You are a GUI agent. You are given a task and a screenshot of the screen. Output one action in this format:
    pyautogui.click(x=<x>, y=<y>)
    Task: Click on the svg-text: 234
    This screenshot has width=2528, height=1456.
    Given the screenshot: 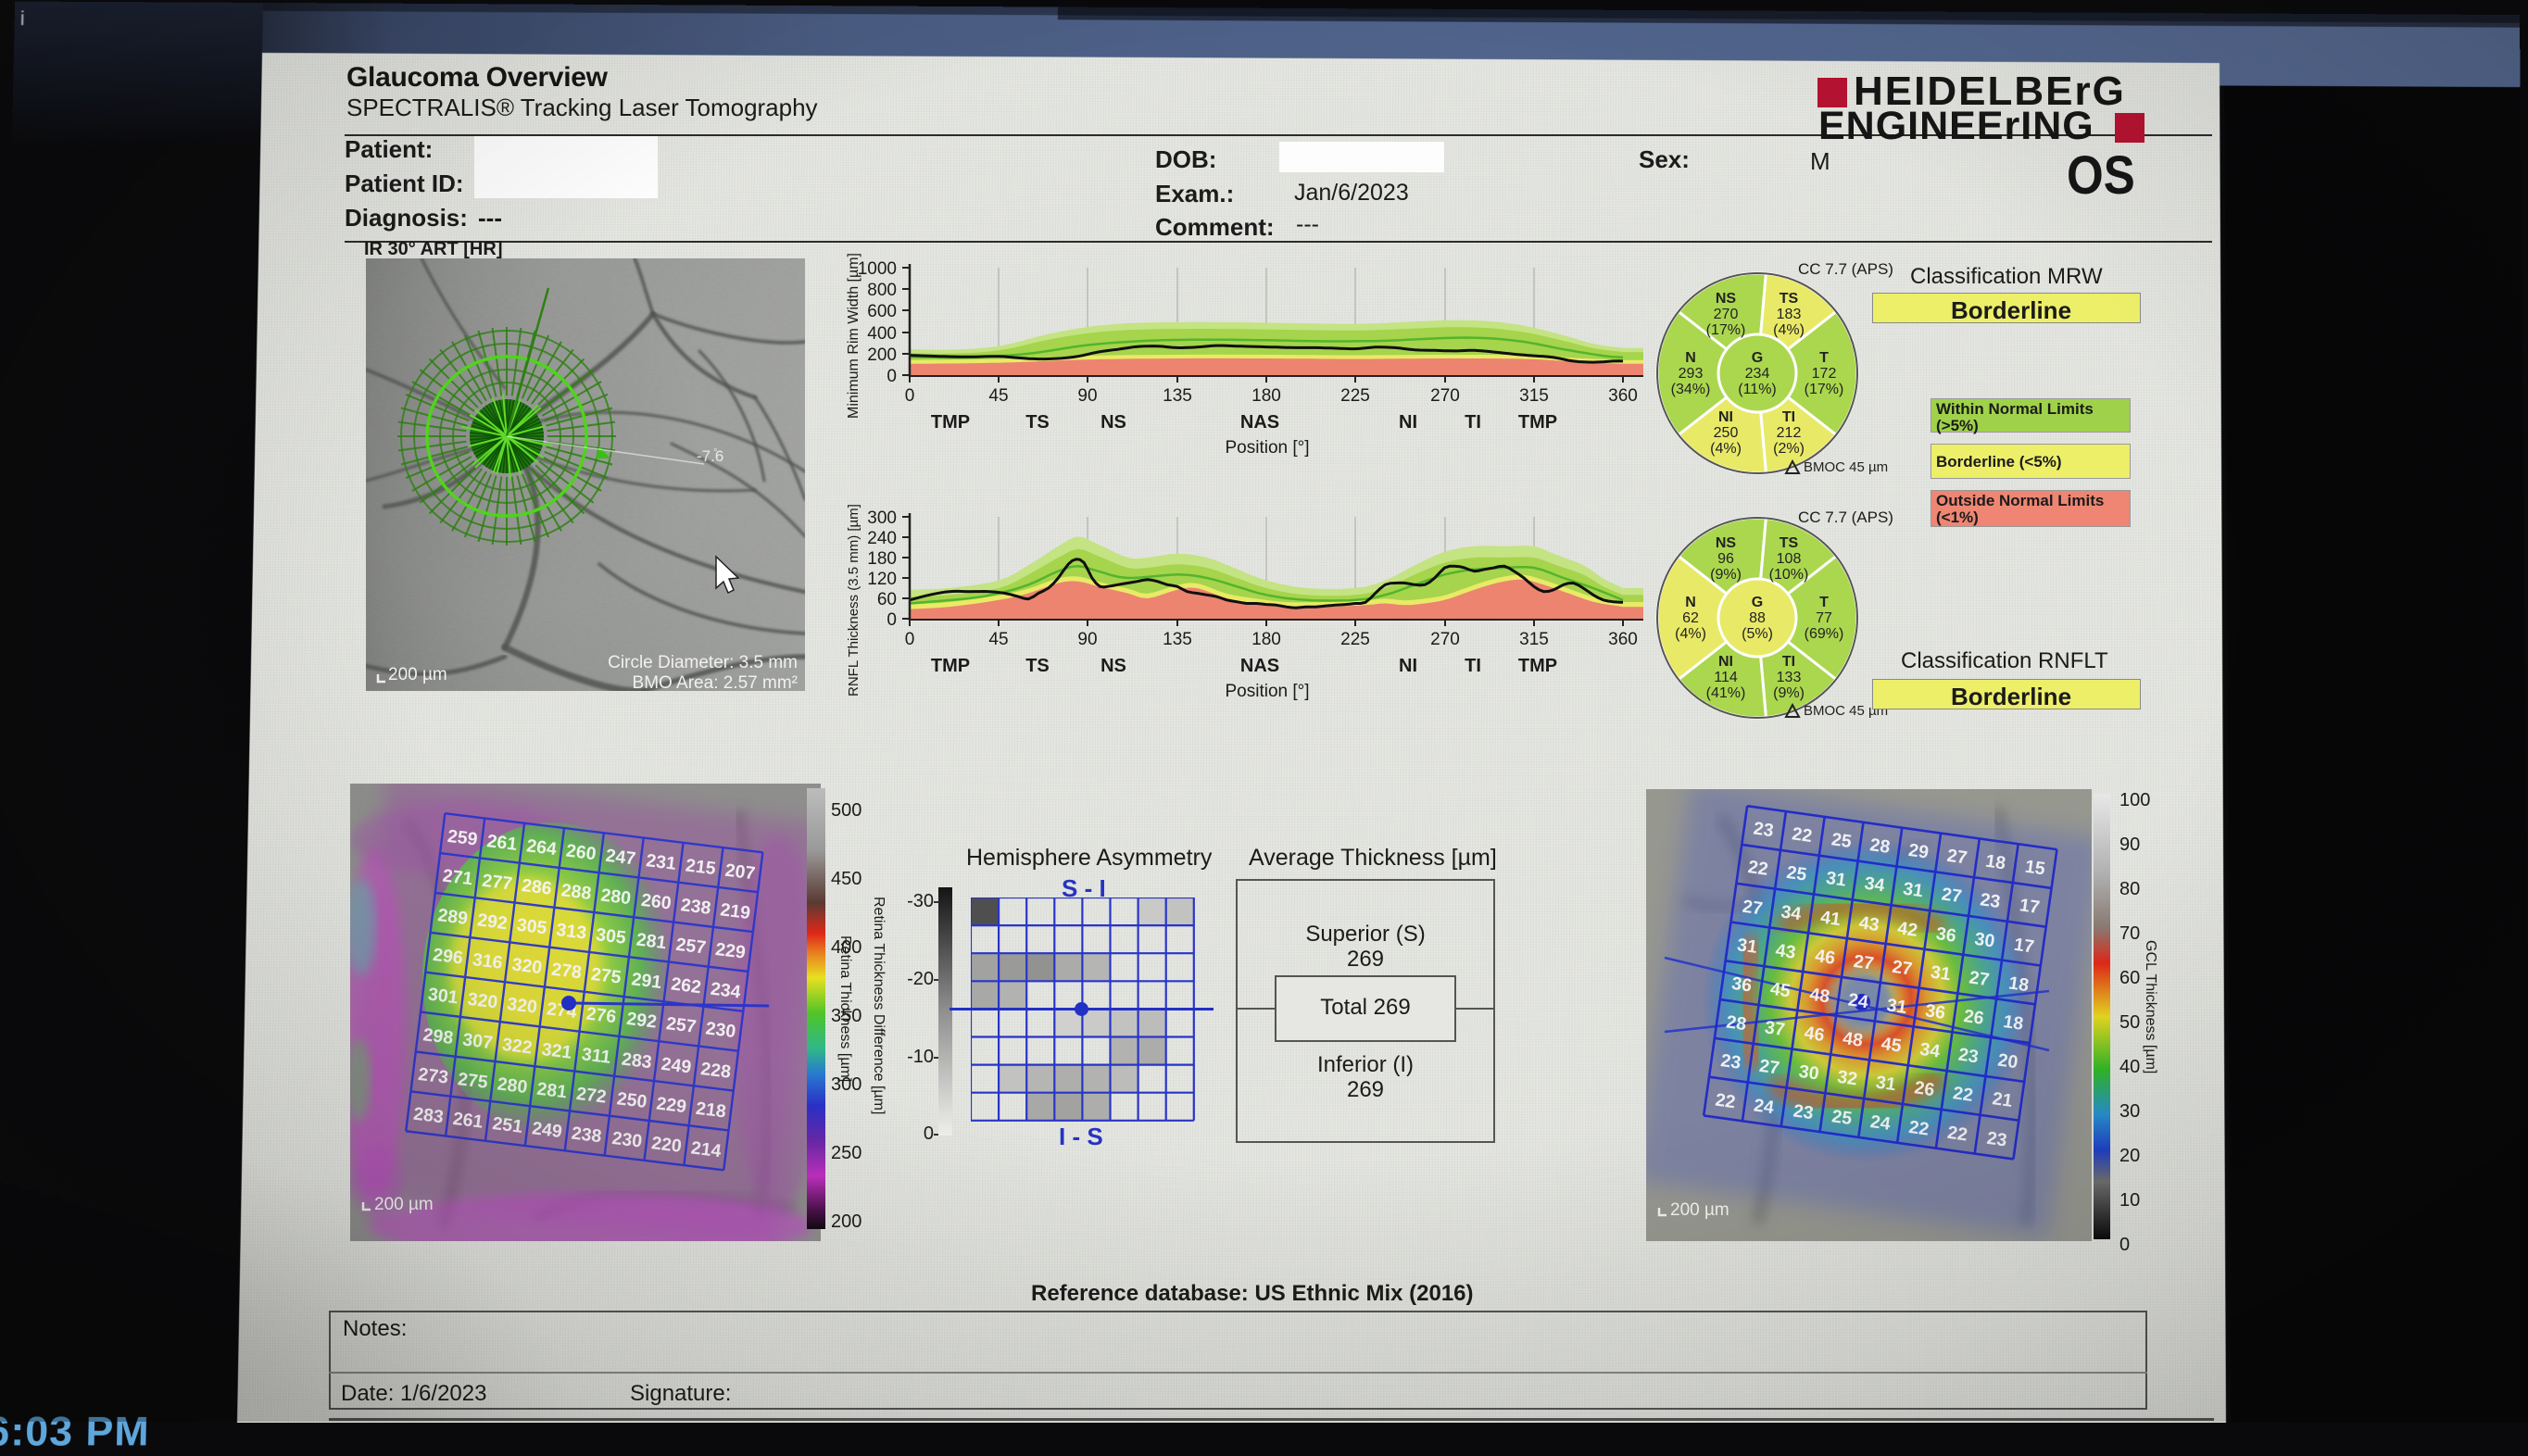 What is the action you would take?
    pyautogui.click(x=1757, y=374)
    